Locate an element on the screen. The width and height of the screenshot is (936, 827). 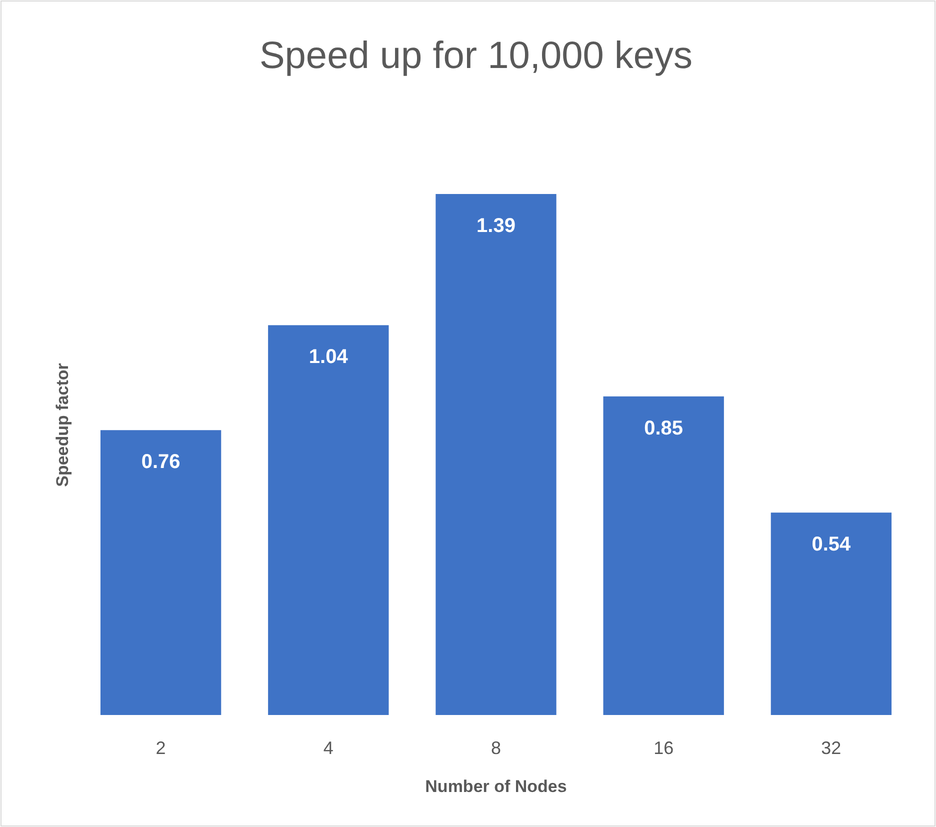
x-tick-label: 32 is located at coordinates (831, 748).